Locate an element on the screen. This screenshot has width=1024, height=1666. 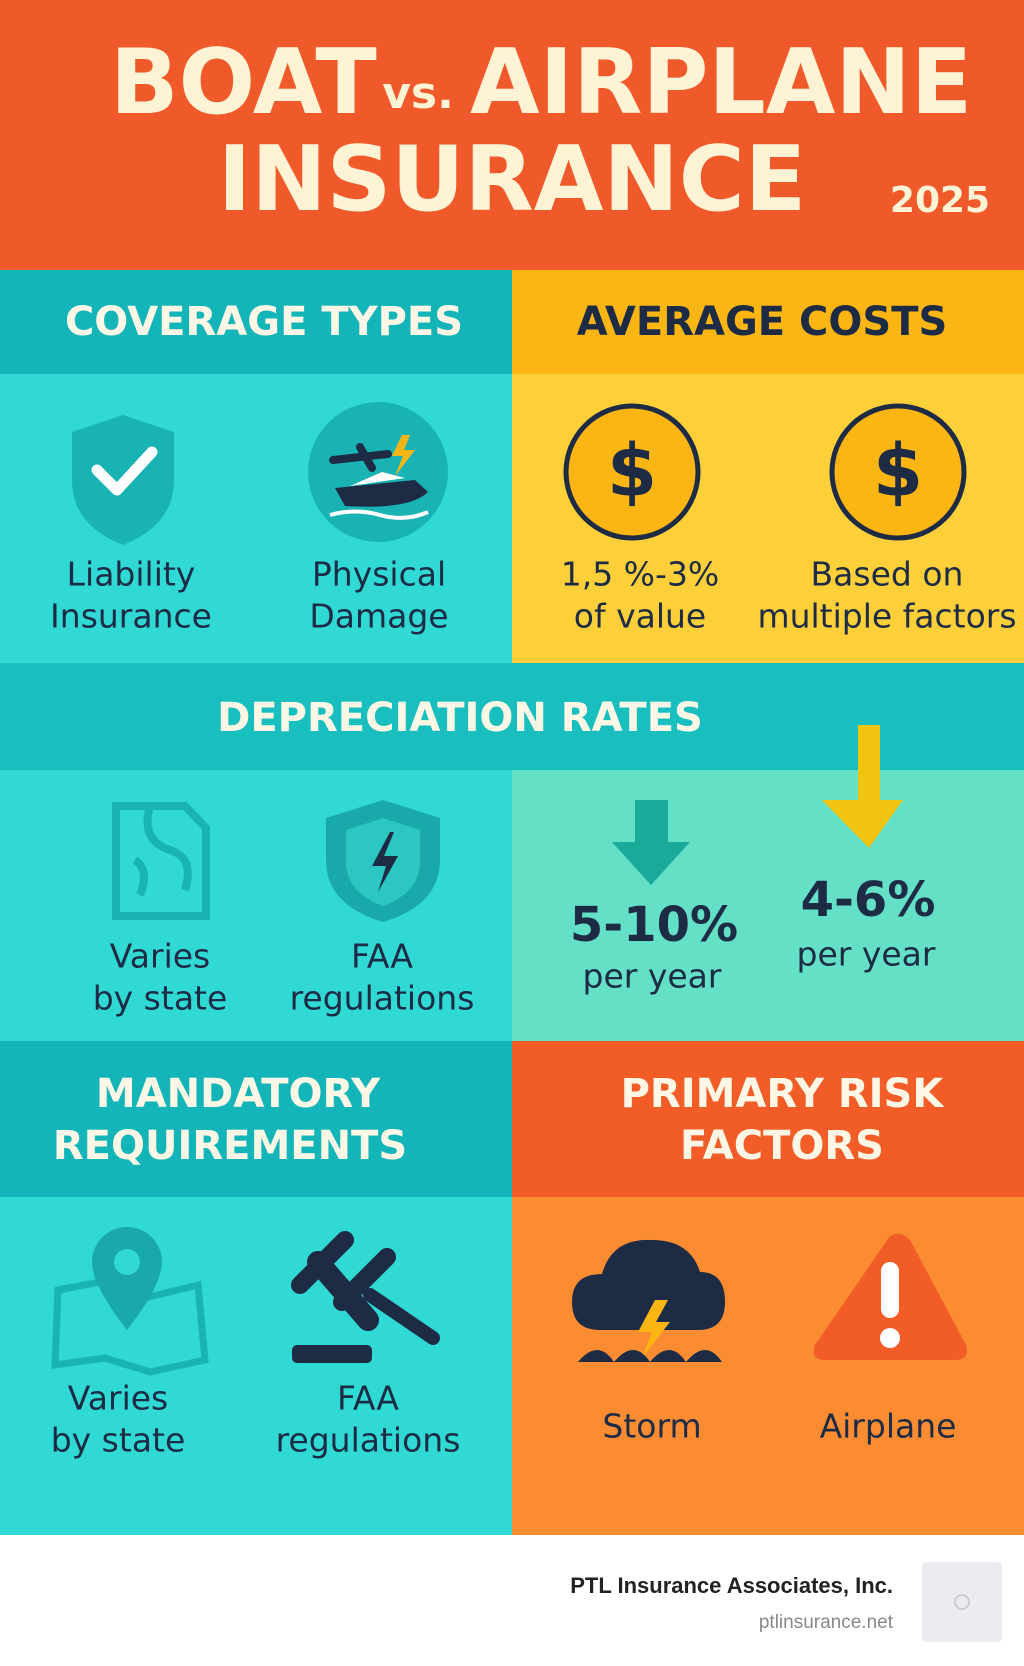
shield-icon is located at coordinates (123, 480).